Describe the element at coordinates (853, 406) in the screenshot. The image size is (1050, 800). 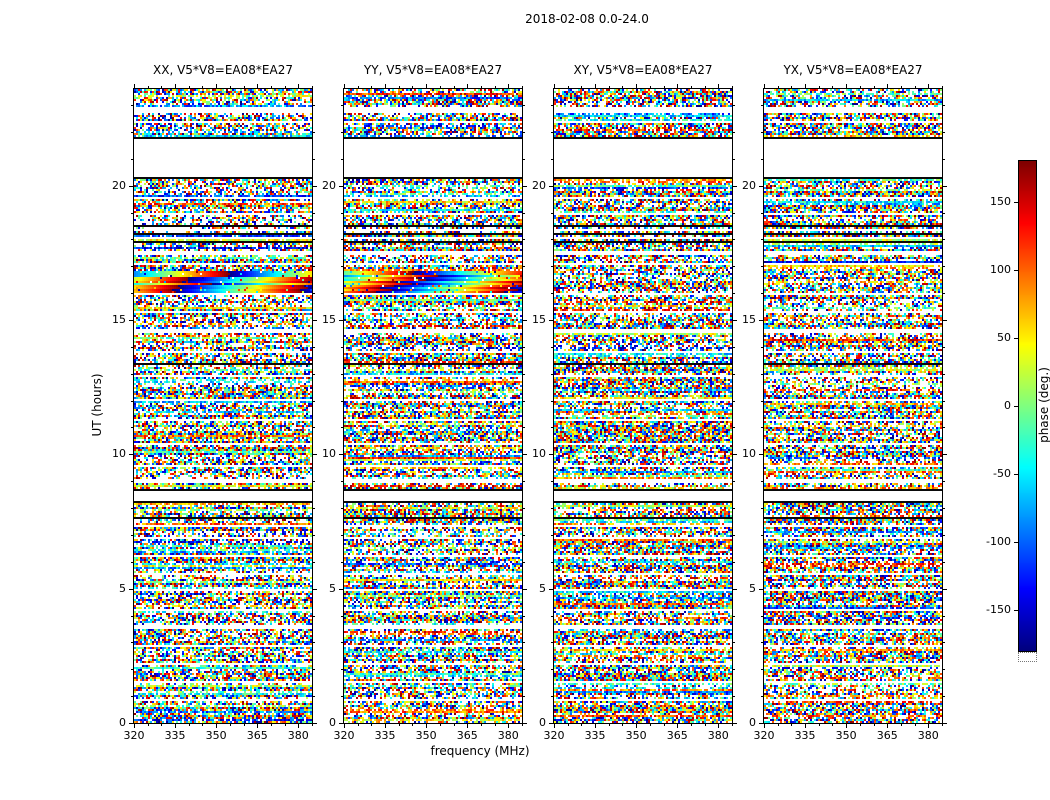
I see `heatmap-canvas-yx` at that location.